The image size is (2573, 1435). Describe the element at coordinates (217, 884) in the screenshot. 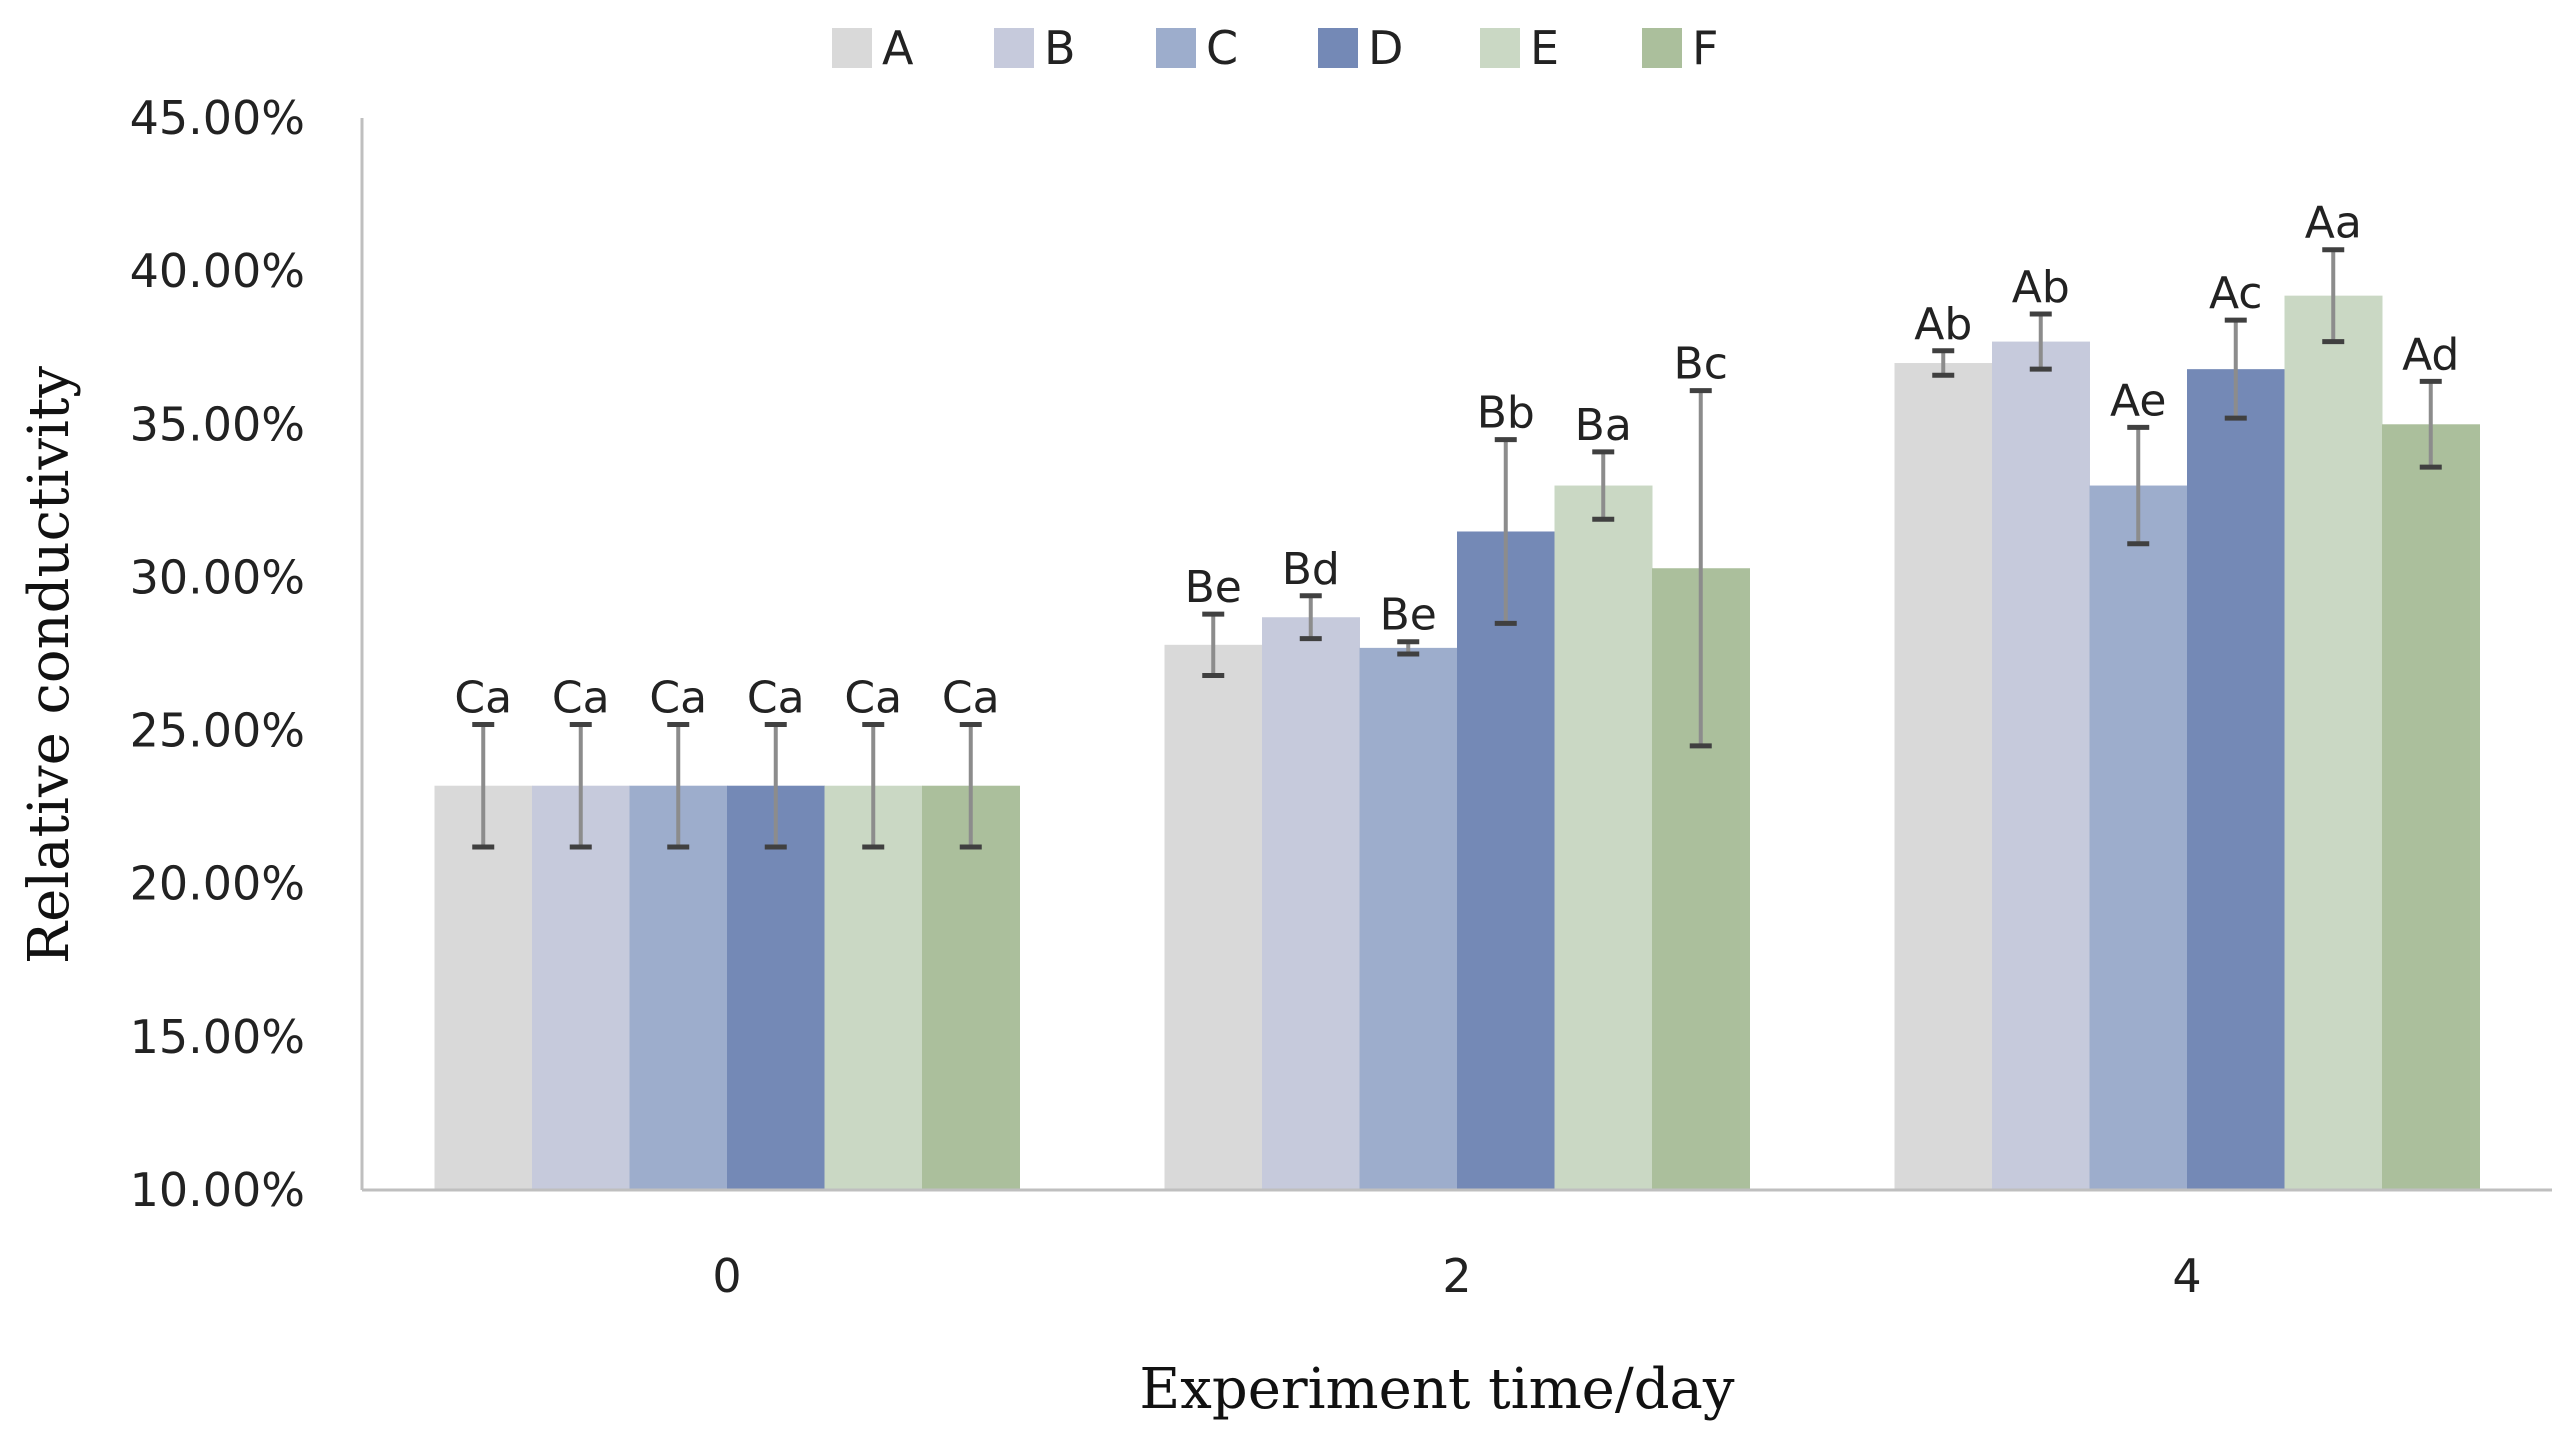

I see `y-tick-label: 20.00%` at that location.